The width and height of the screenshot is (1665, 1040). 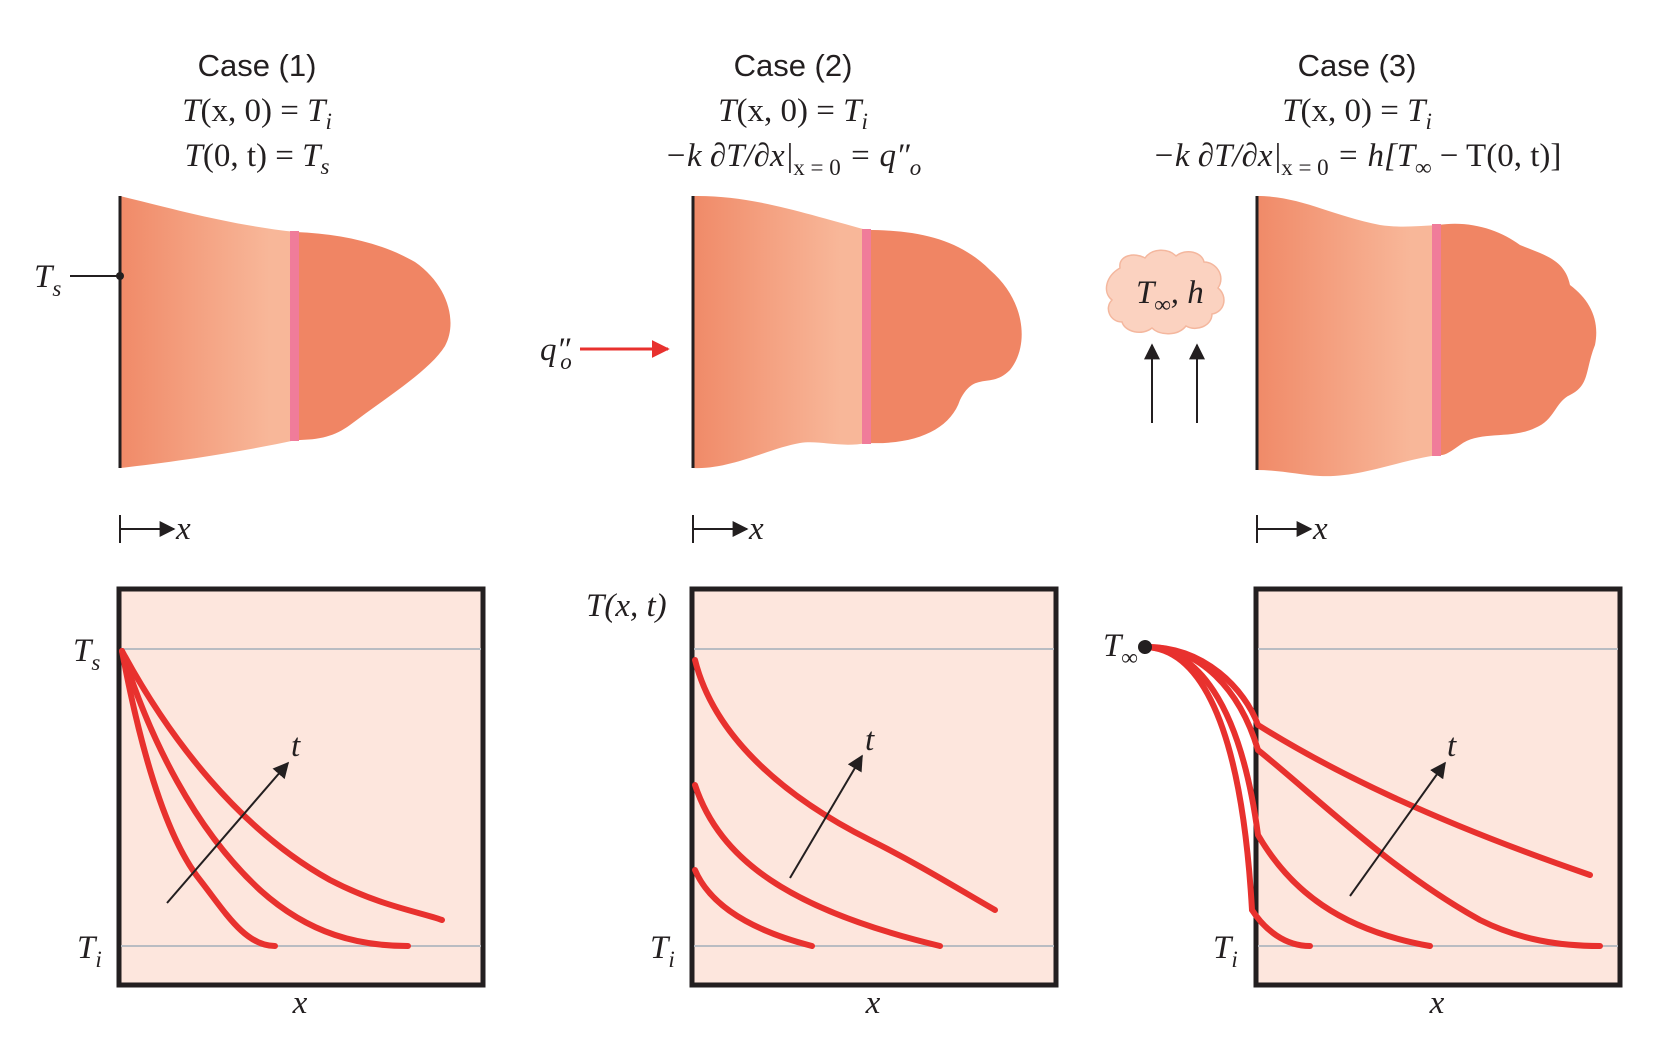 I want to click on case-2-time-arrow-label: t, so click(x=870, y=740).